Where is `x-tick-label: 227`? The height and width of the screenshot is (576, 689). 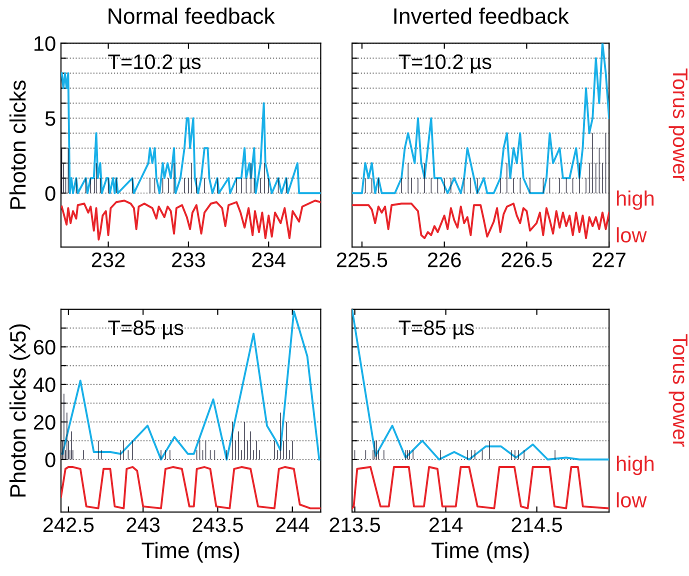 x-tick-label: 227 is located at coordinates (609, 260).